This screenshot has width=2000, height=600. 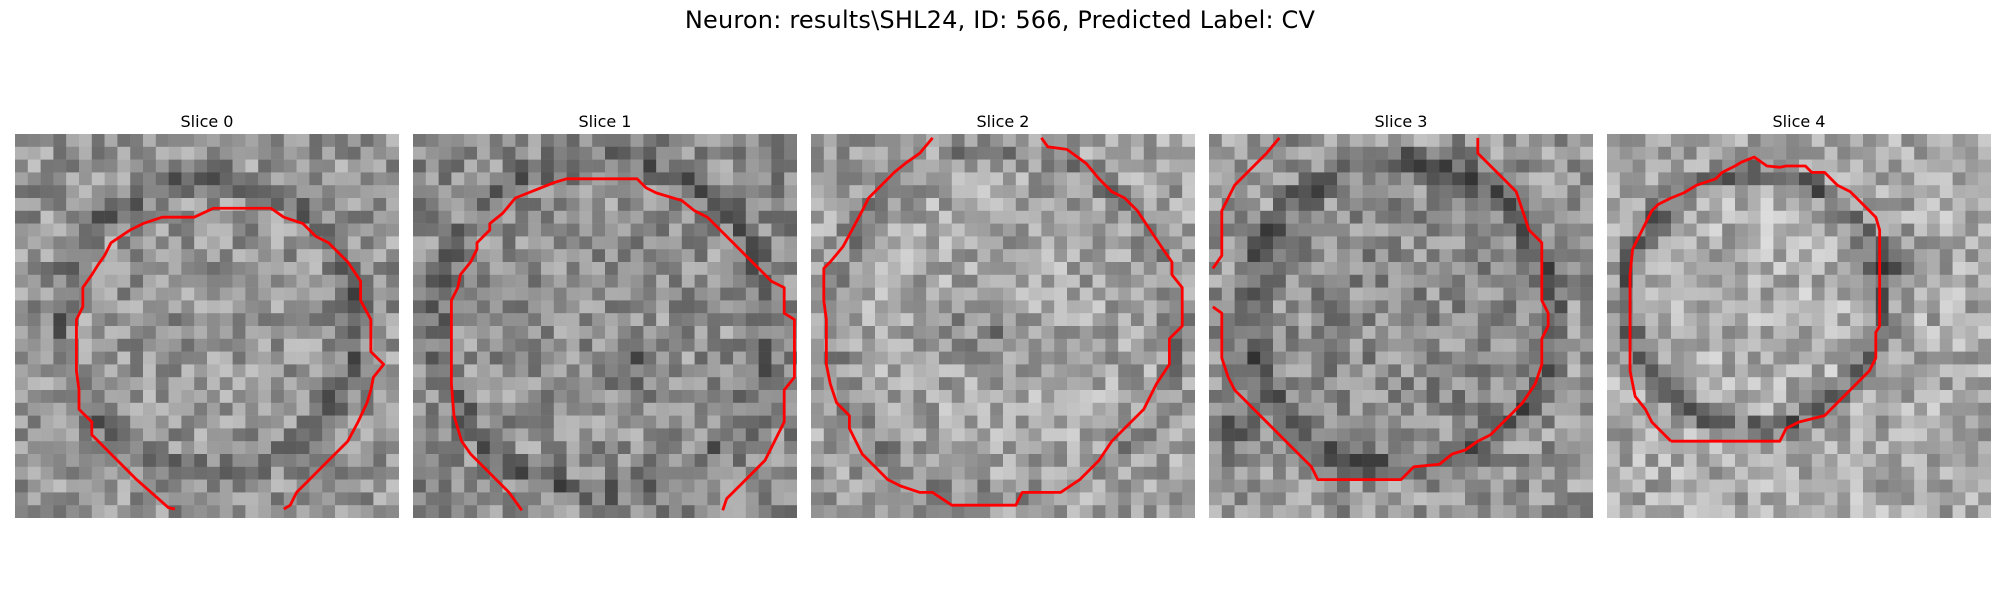 I want to click on slice-panel-3: Slice 3, so click(x=1401, y=314).